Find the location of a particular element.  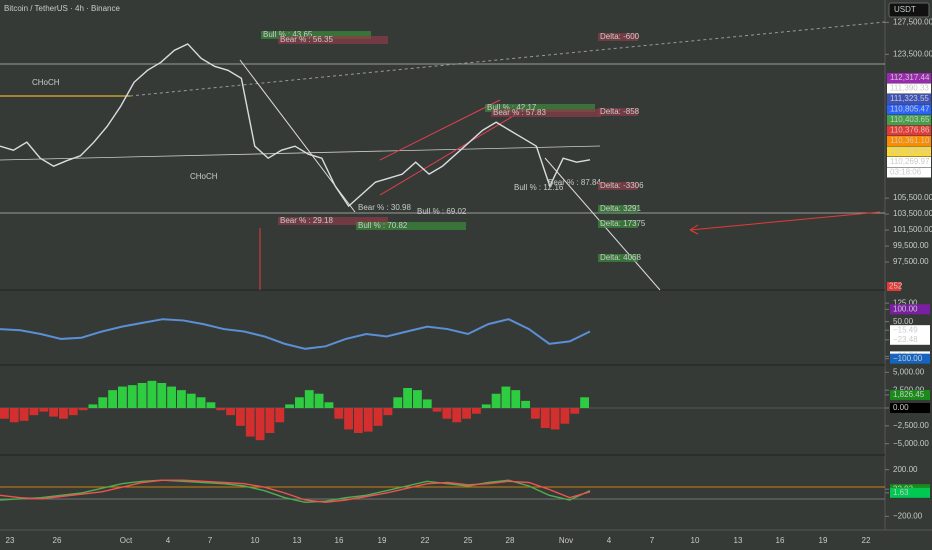

time-label: 13 is located at coordinates (738, 540).